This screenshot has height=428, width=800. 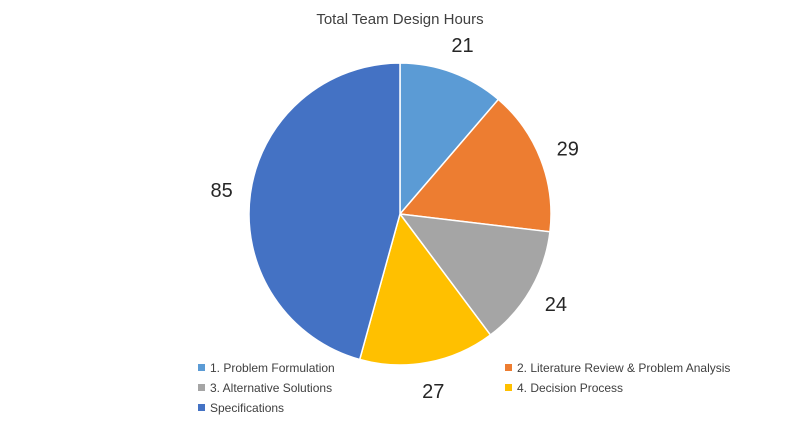 I want to click on legend-label-4: 4. Decision Process, so click(x=570, y=388).